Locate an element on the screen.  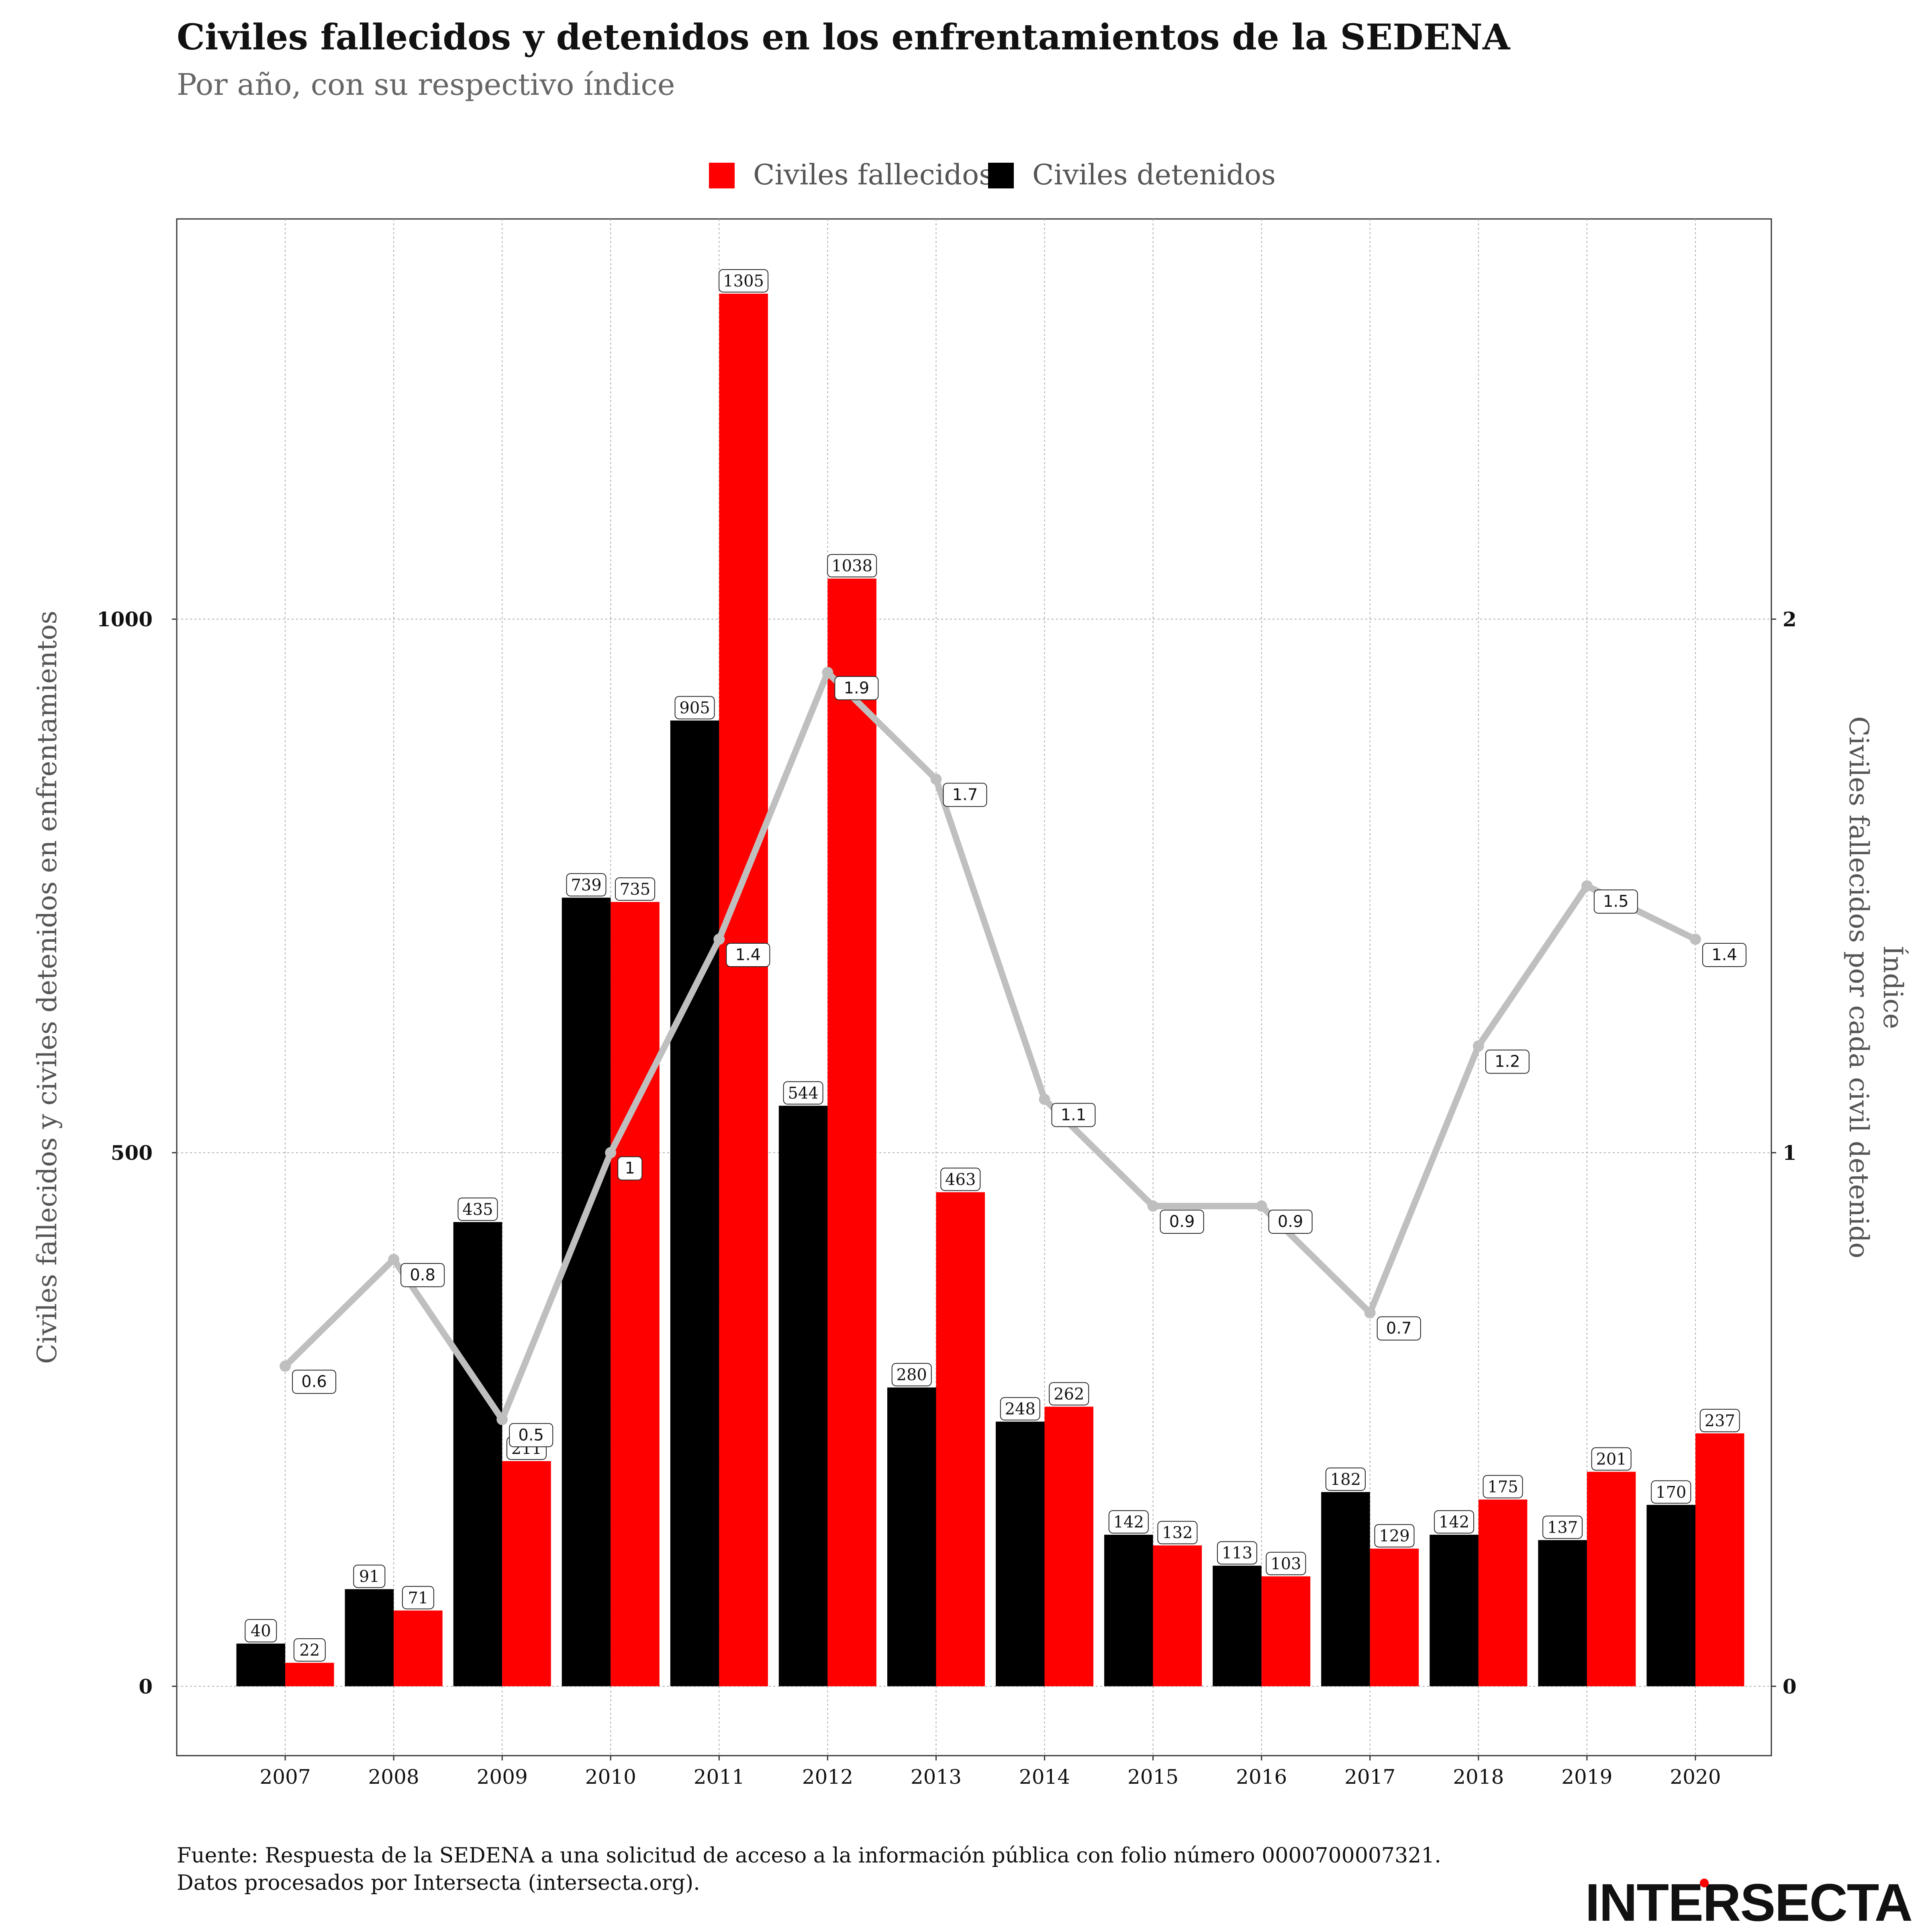
index-value-label: 1 is located at coordinates (630, 1168).